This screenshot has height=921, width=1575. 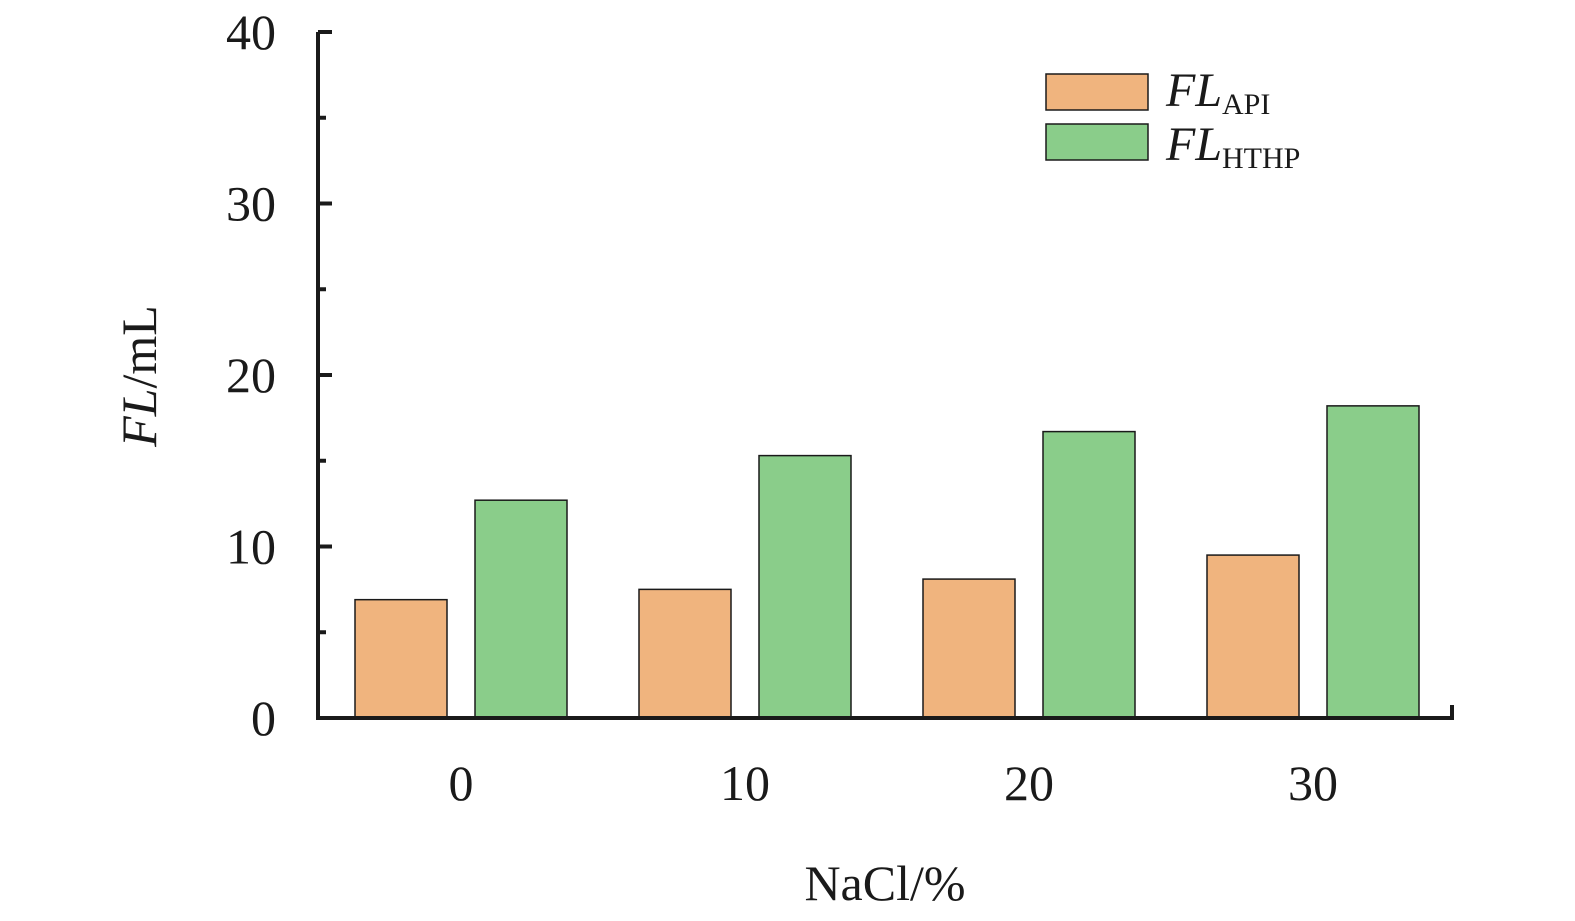 What do you see at coordinates (139, 346) in the screenshot?
I see `y-axis-title-unit: /mL` at bounding box center [139, 346].